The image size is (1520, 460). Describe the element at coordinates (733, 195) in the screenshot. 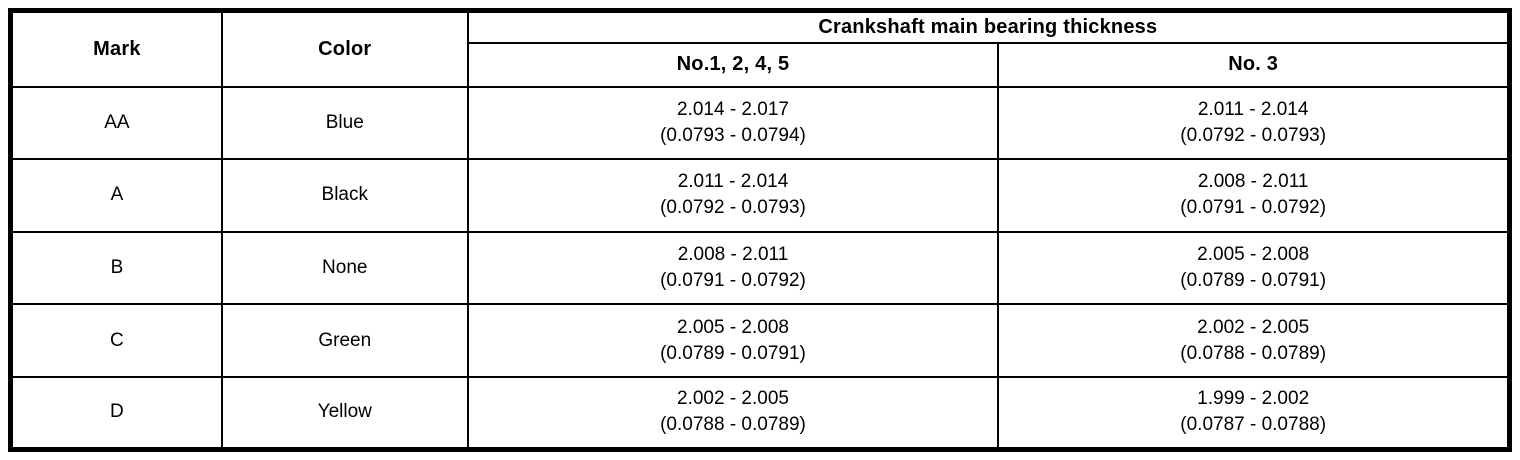

I see `cell-no1245: 2.011 - 2.014 (0.0792 - 0.0793)` at that location.